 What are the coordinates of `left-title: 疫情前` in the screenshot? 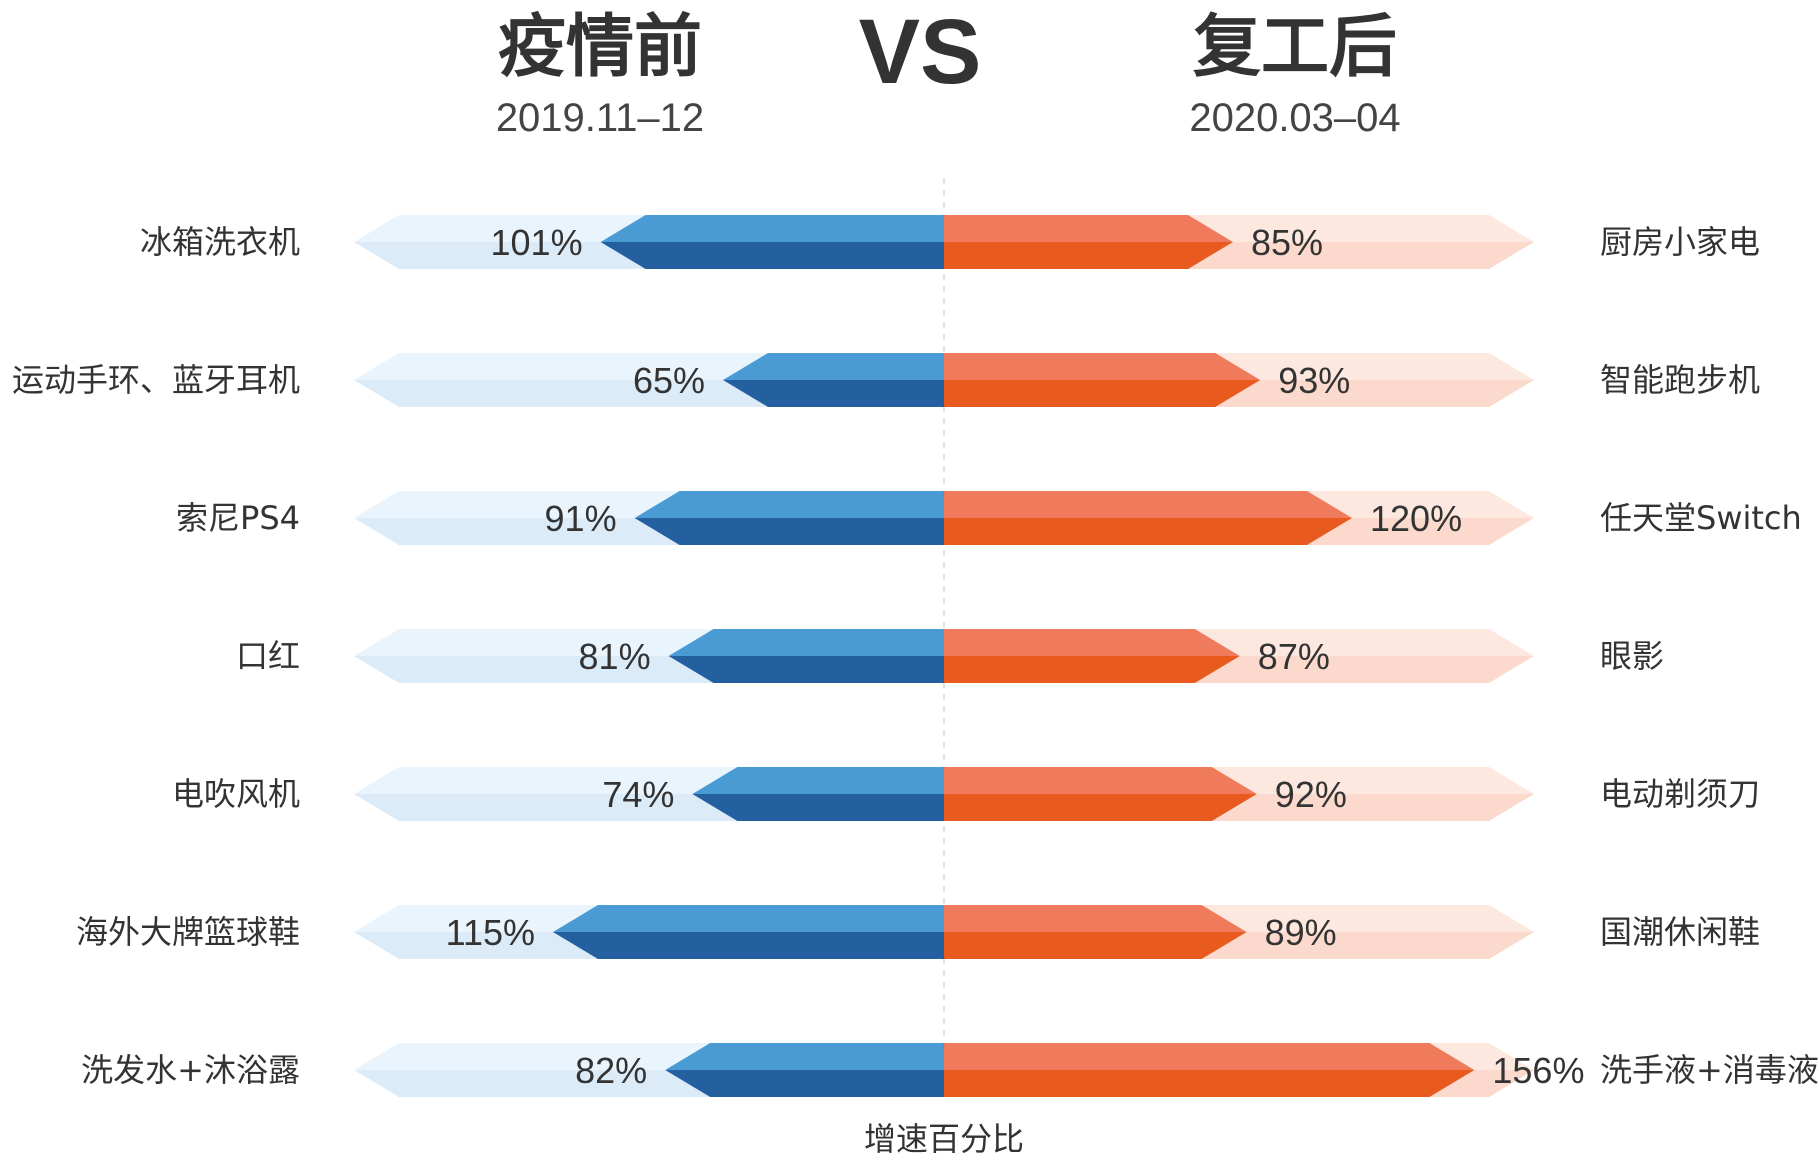 It's located at (599, 47).